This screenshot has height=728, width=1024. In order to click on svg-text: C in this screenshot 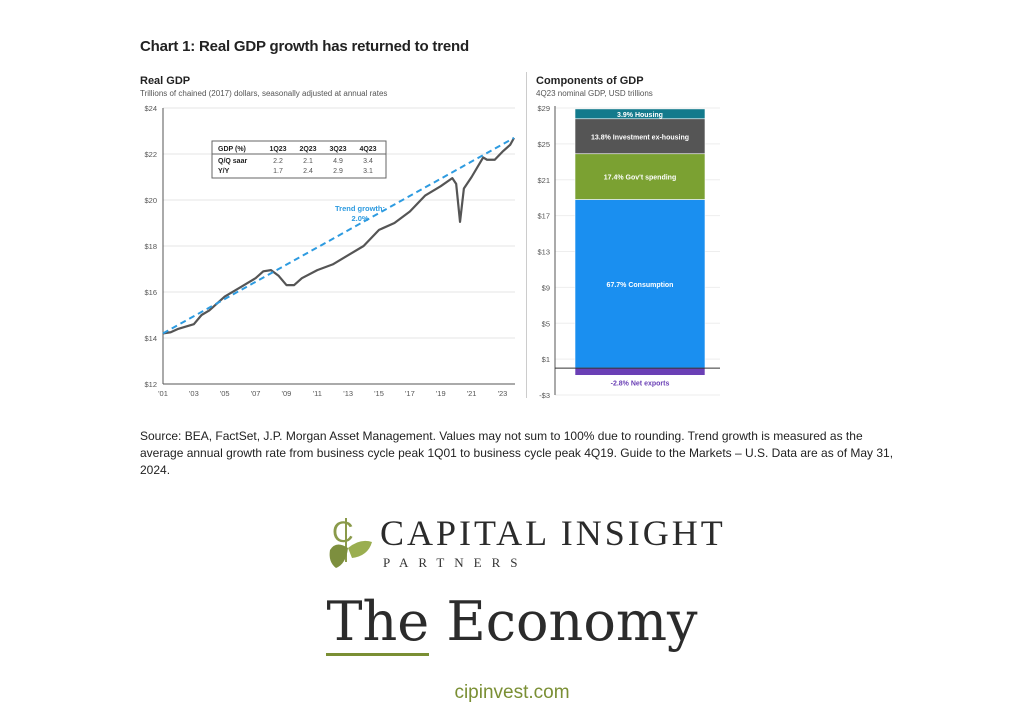, I will do `click(343, 532)`.